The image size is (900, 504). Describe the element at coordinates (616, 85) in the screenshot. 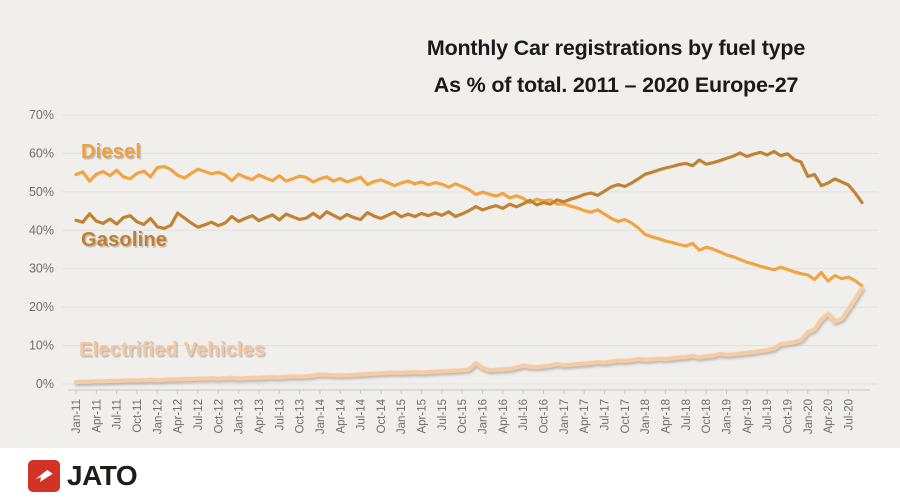

I see `chart-subtitle: As % of total. 2011 – 2020 Europe-27` at that location.